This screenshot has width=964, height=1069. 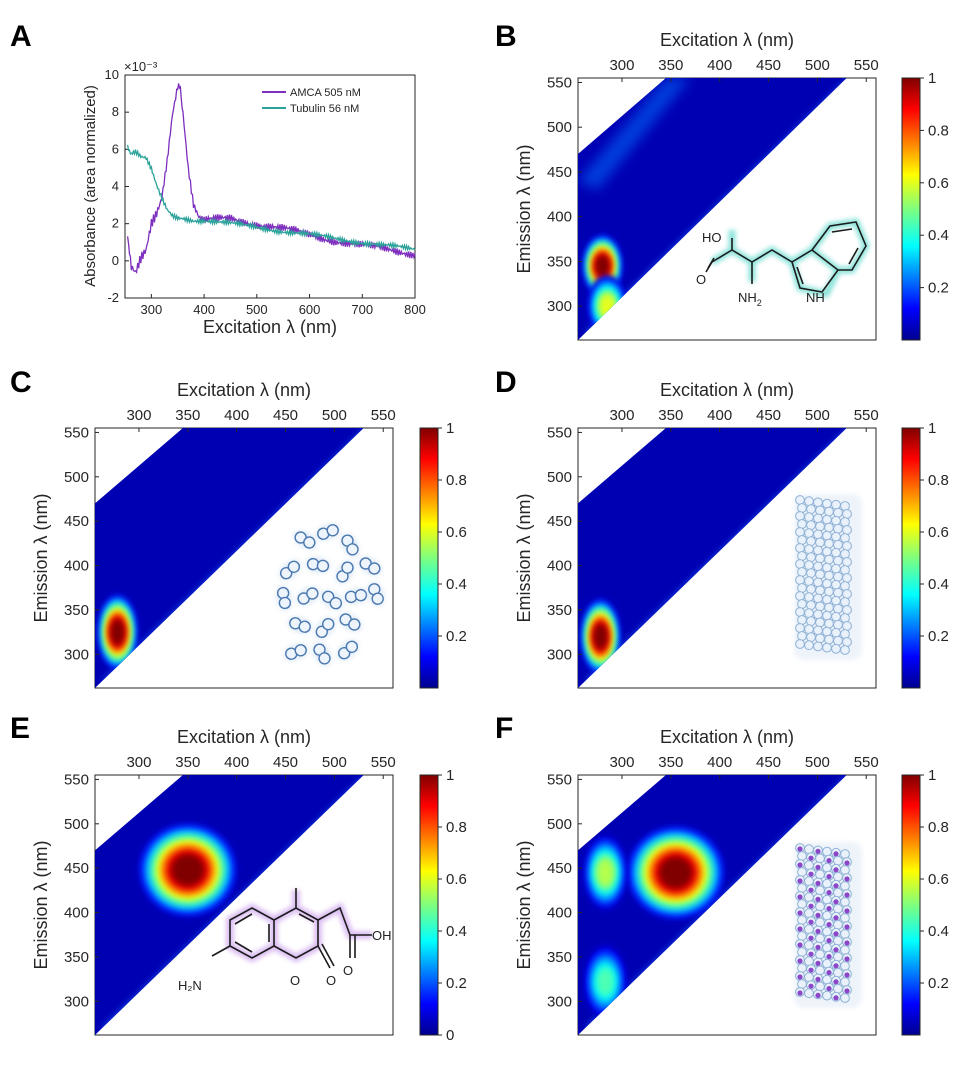 What do you see at coordinates (141, 66) in the screenshot?
I see `exponent-label: ×10⁻³` at bounding box center [141, 66].